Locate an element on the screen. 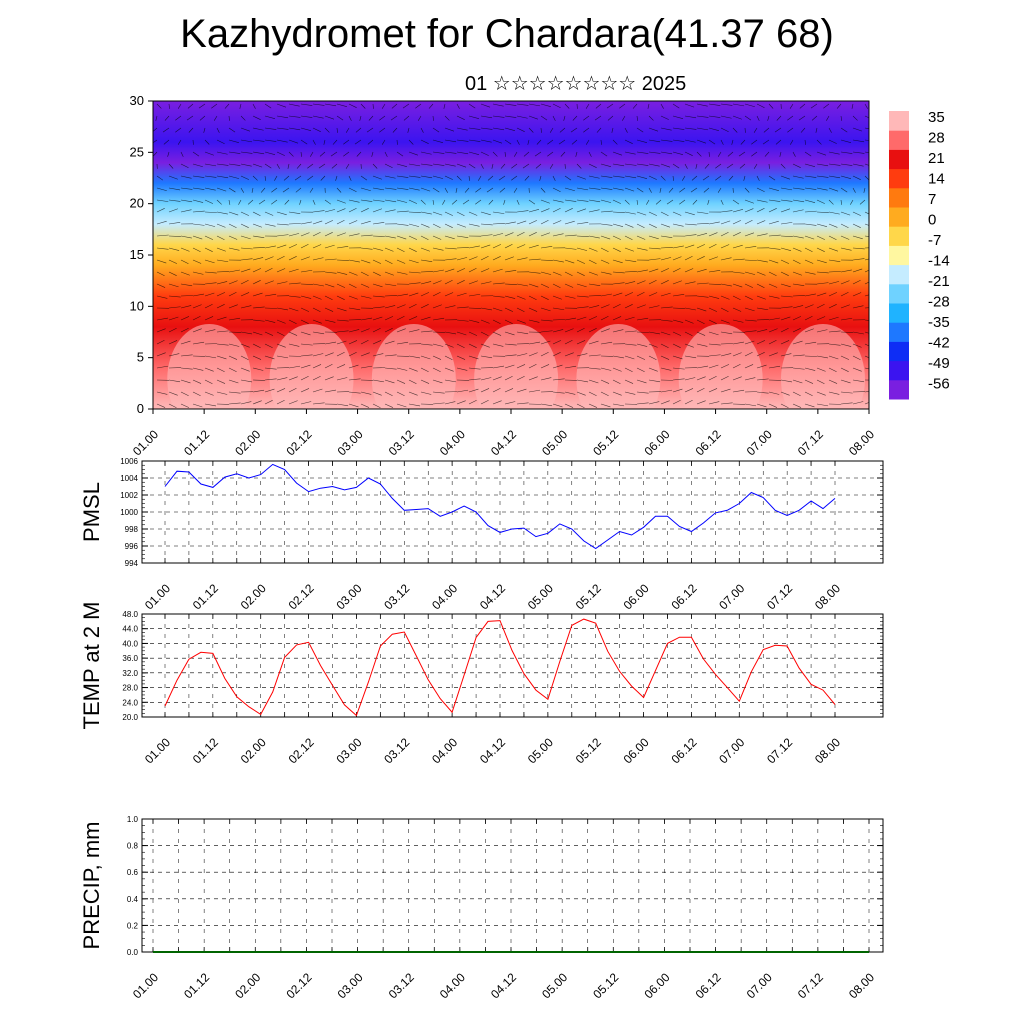  x-tick-label: 01.00 is located at coordinates (145, 985).